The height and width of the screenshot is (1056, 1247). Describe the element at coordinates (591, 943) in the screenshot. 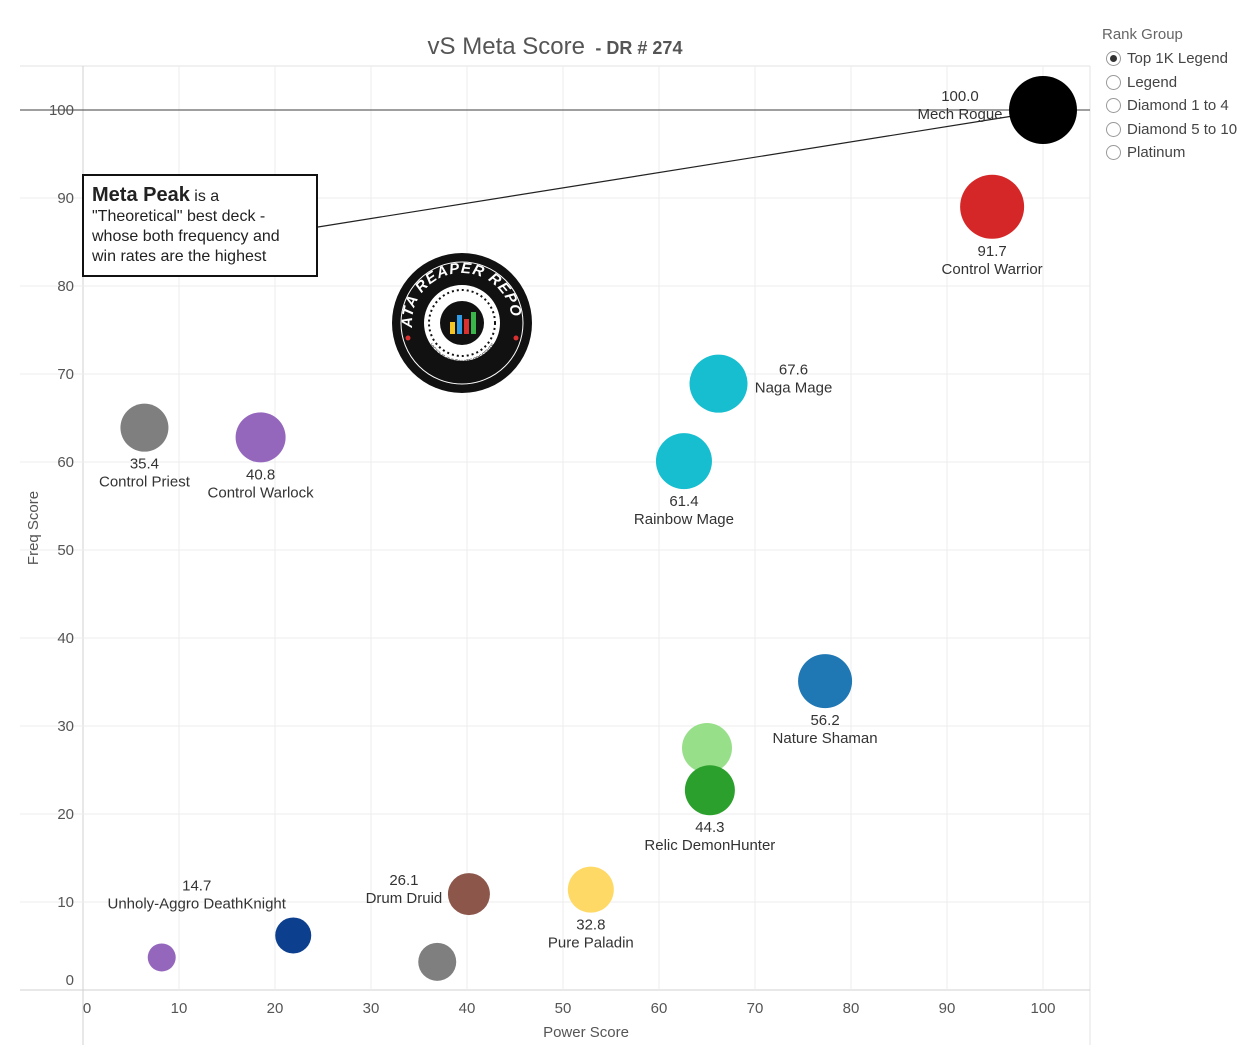

I see `data-label-name: Pure Paladin` at that location.